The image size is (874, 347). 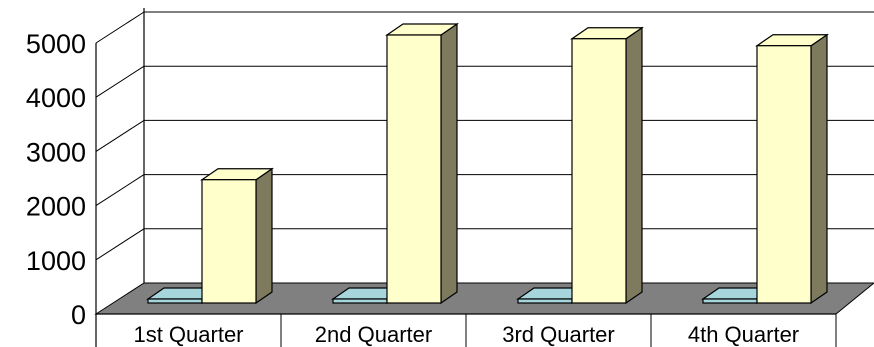 What do you see at coordinates (56, 152) in the screenshot?
I see `y-tick-label: 3000` at bounding box center [56, 152].